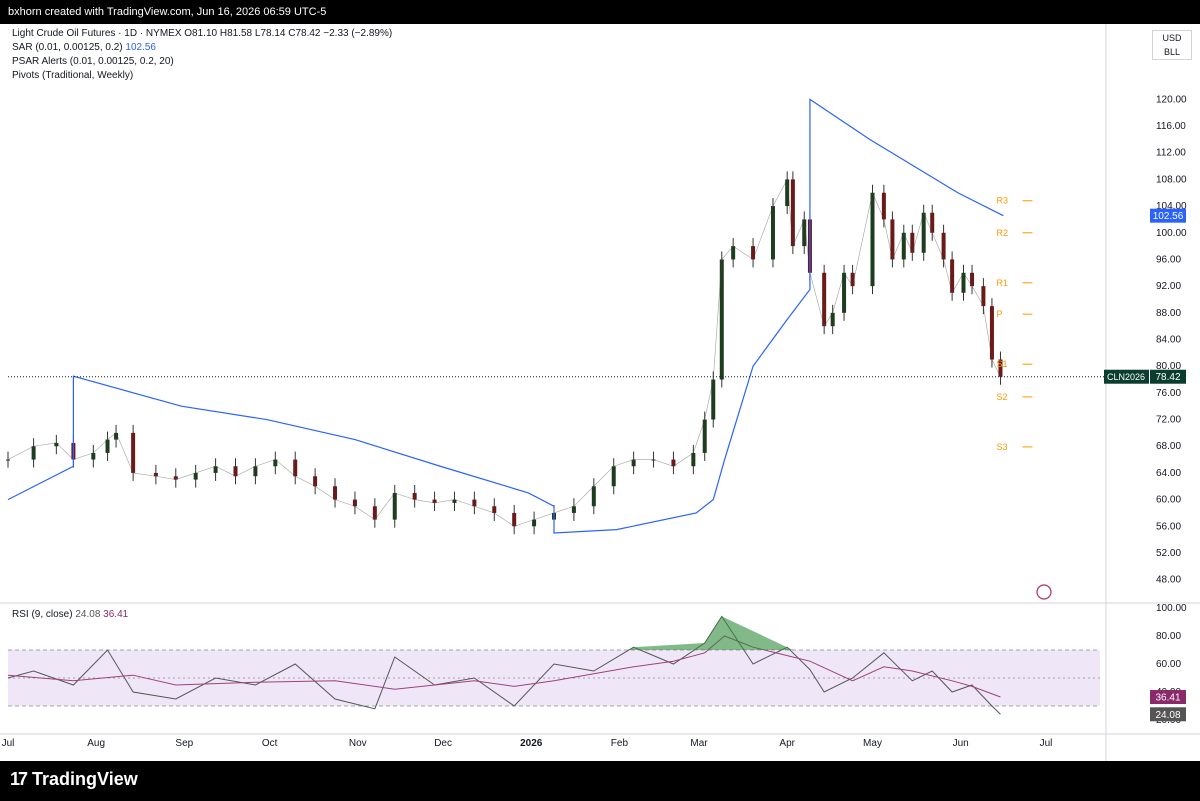 The image size is (1200, 801). What do you see at coordinates (1171, 233) in the screenshot?
I see `price-tick-label: 100.00` at bounding box center [1171, 233].